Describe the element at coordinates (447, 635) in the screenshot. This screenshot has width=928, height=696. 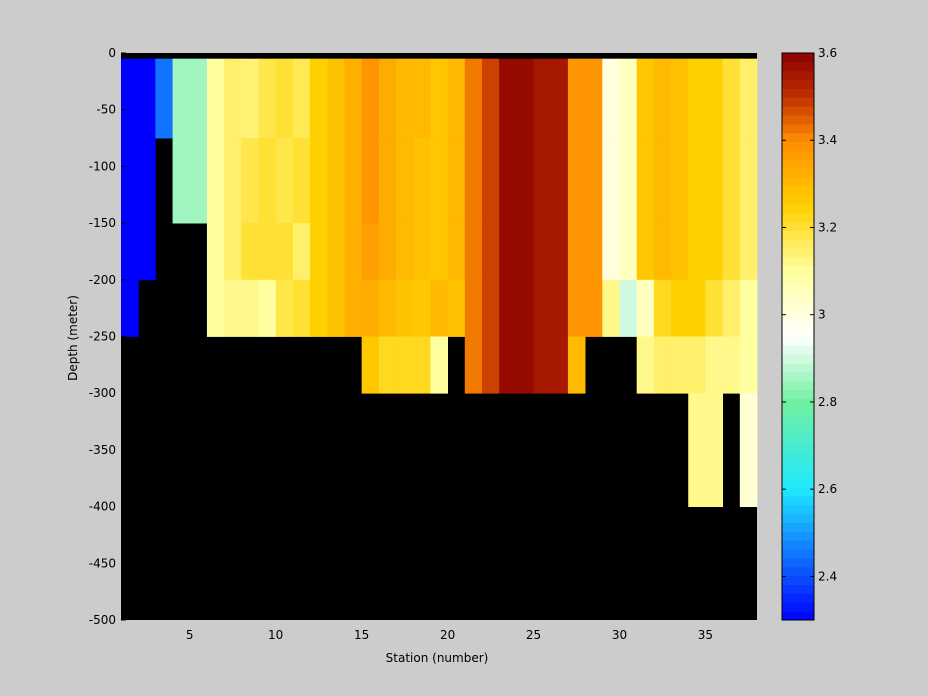
I see `x-tick-label: 20` at that location.